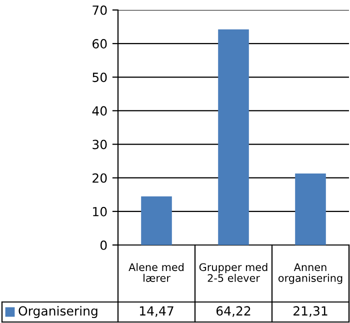 The image size is (350, 323). What do you see at coordinates (99, 178) in the screenshot?
I see `y-tick-label: 20` at bounding box center [99, 178].